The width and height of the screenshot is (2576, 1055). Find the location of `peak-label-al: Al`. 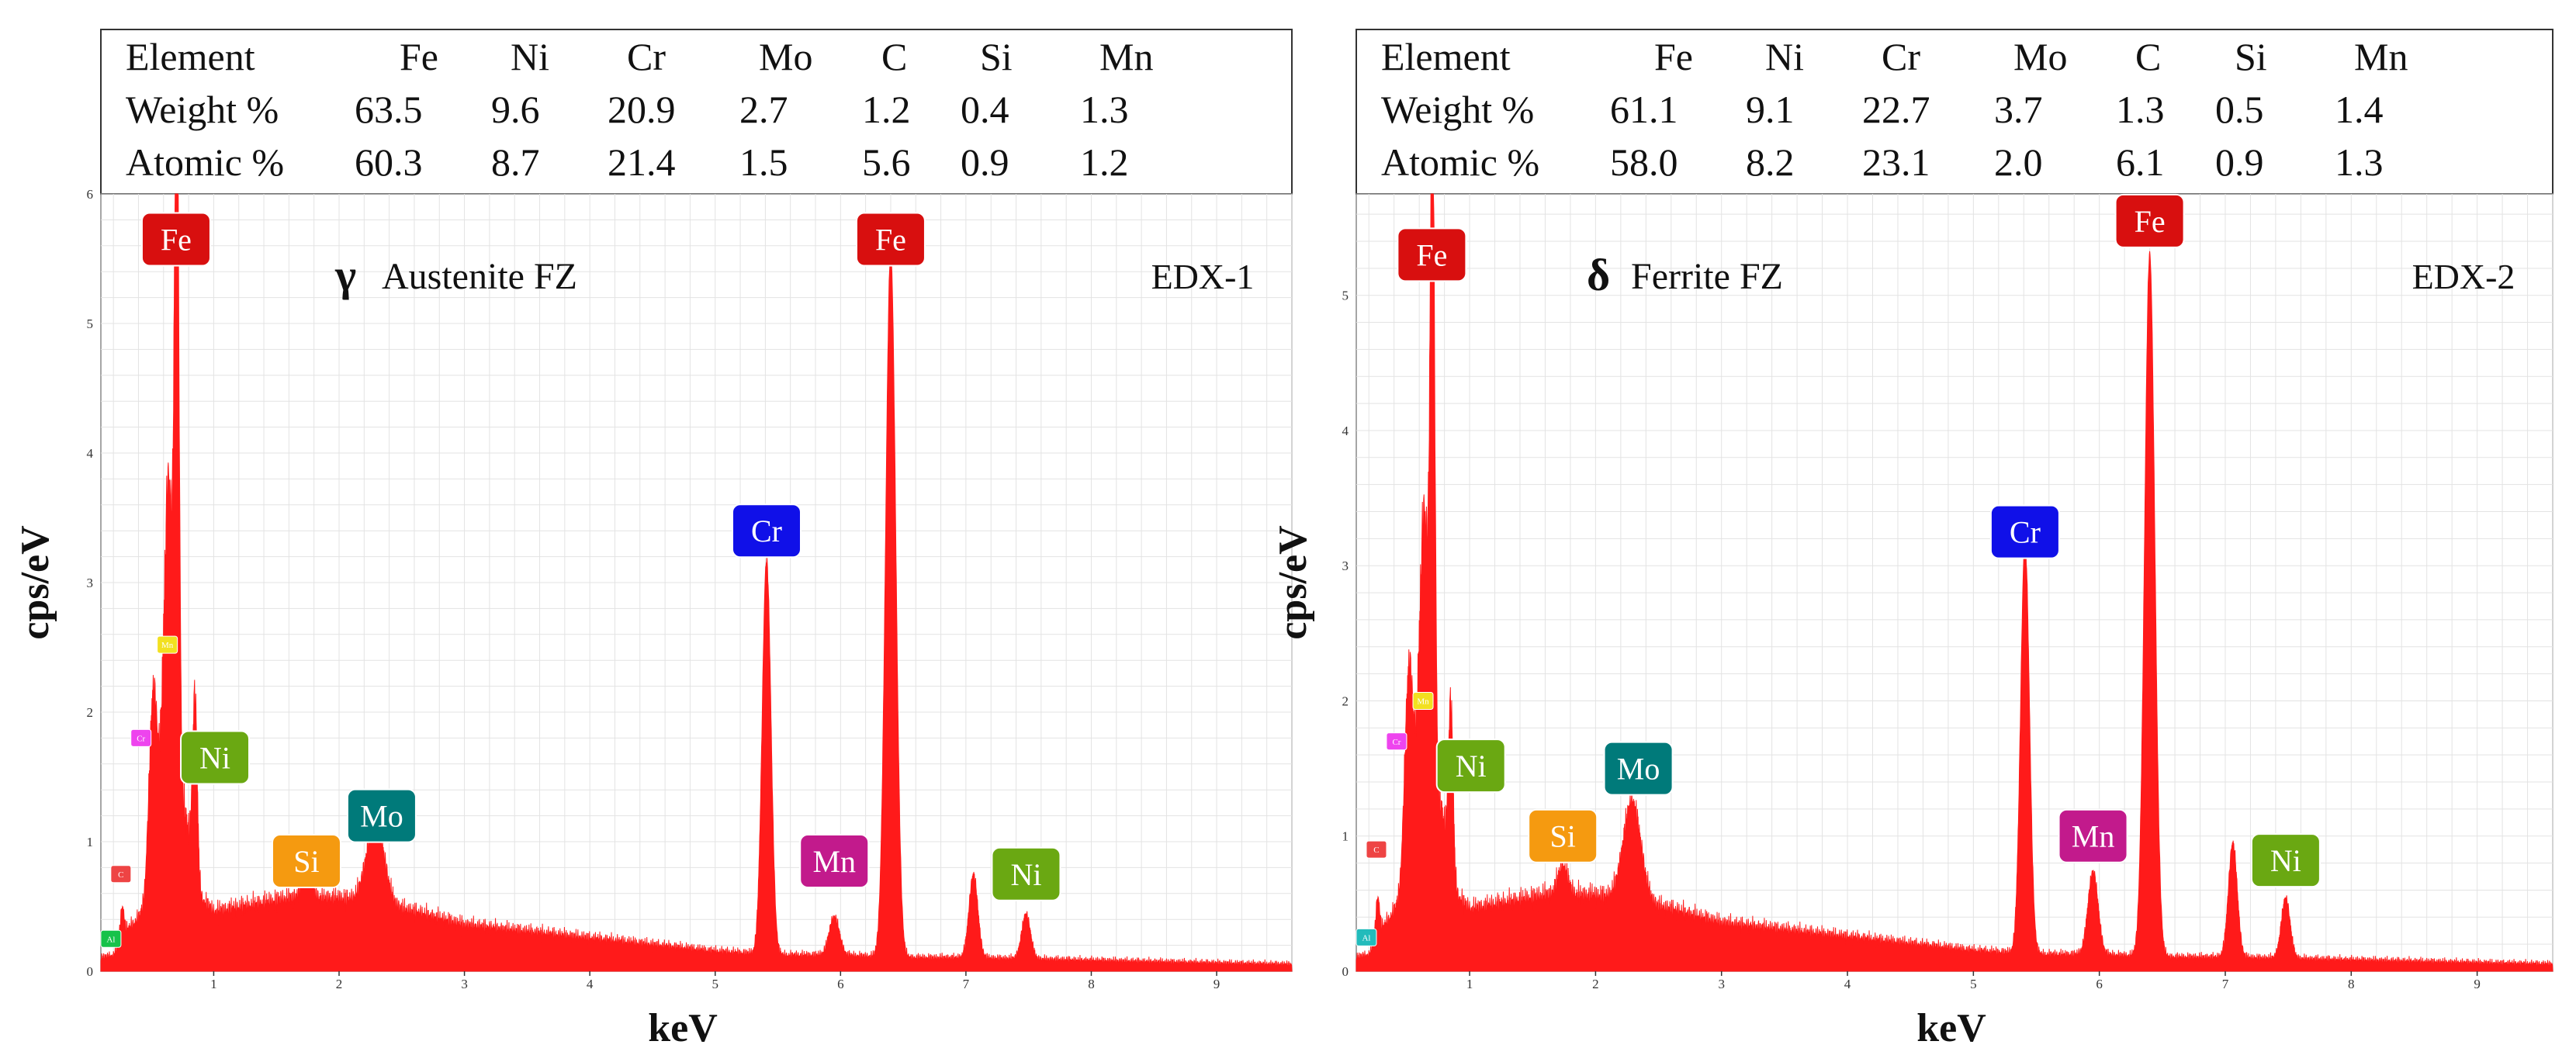

peak-label-al: Al is located at coordinates (111, 939).